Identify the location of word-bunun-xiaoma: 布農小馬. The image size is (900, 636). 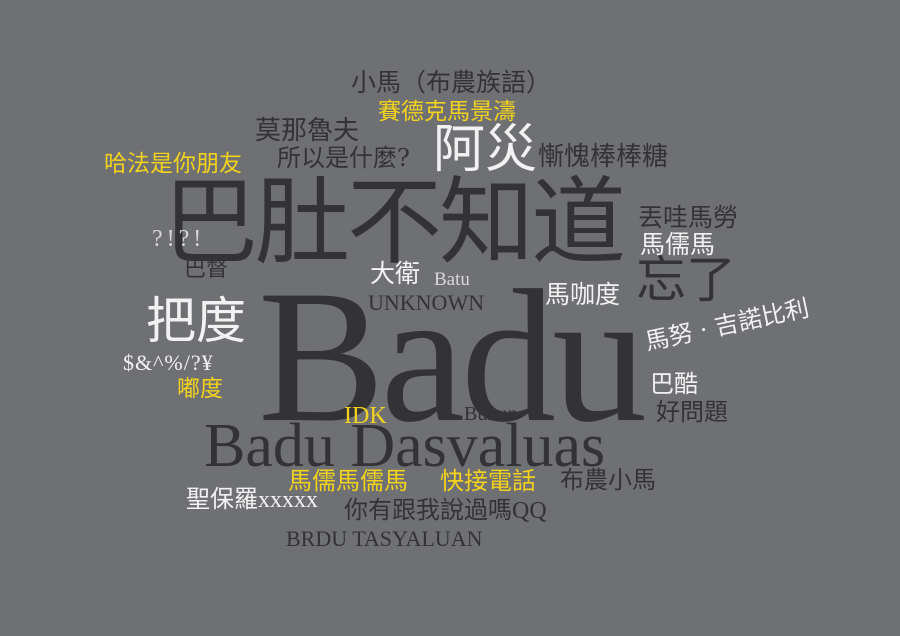
(608, 480).